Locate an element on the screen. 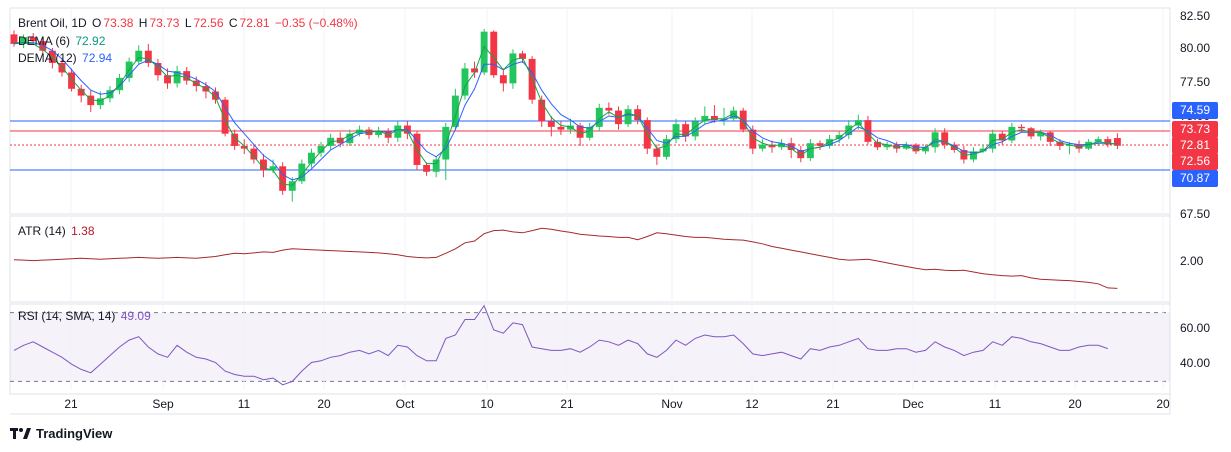  x-axis-label-12: 20 is located at coordinates (1075, 404).